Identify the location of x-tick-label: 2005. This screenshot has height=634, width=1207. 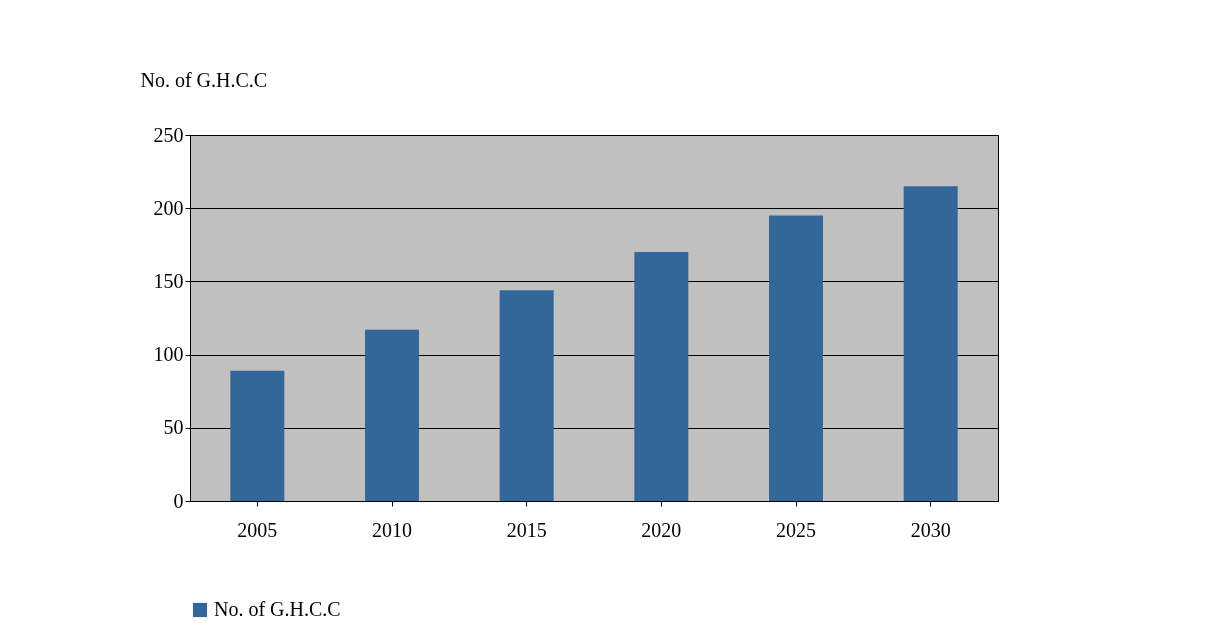
(257, 529).